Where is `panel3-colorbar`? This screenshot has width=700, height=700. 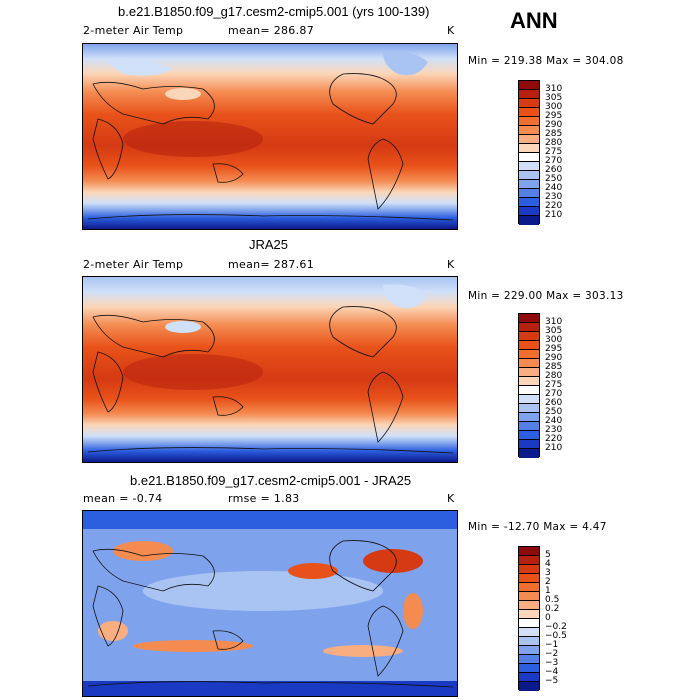
panel3-colorbar is located at coordinates (529, 618).